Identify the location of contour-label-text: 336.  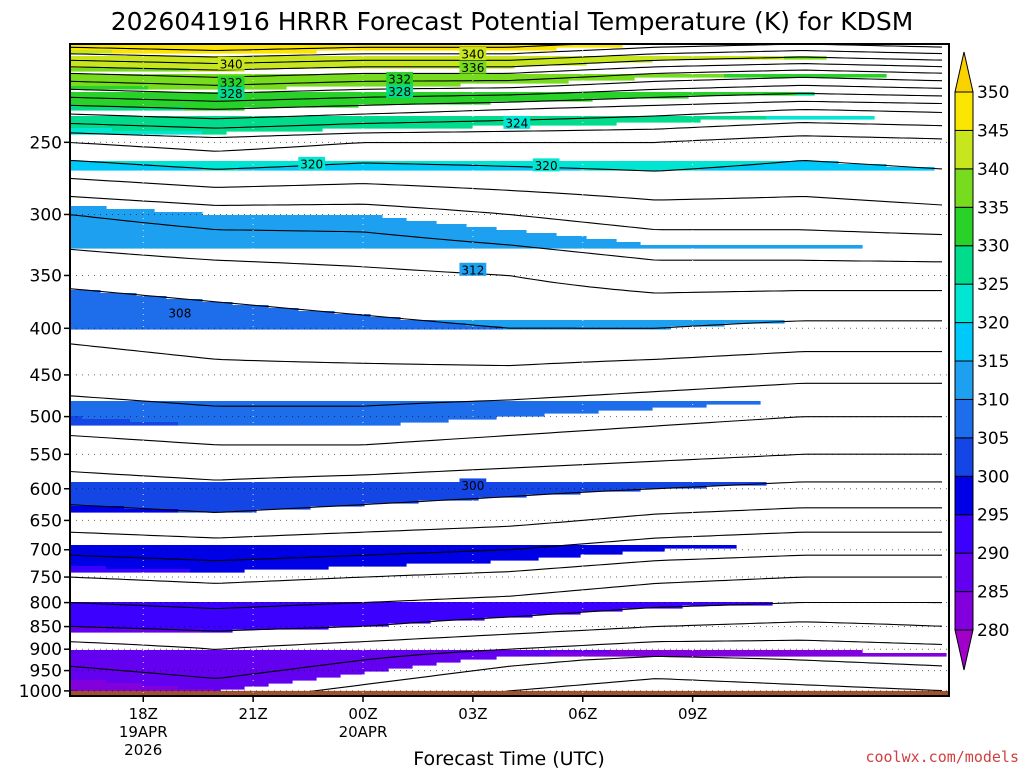
(472, 68).